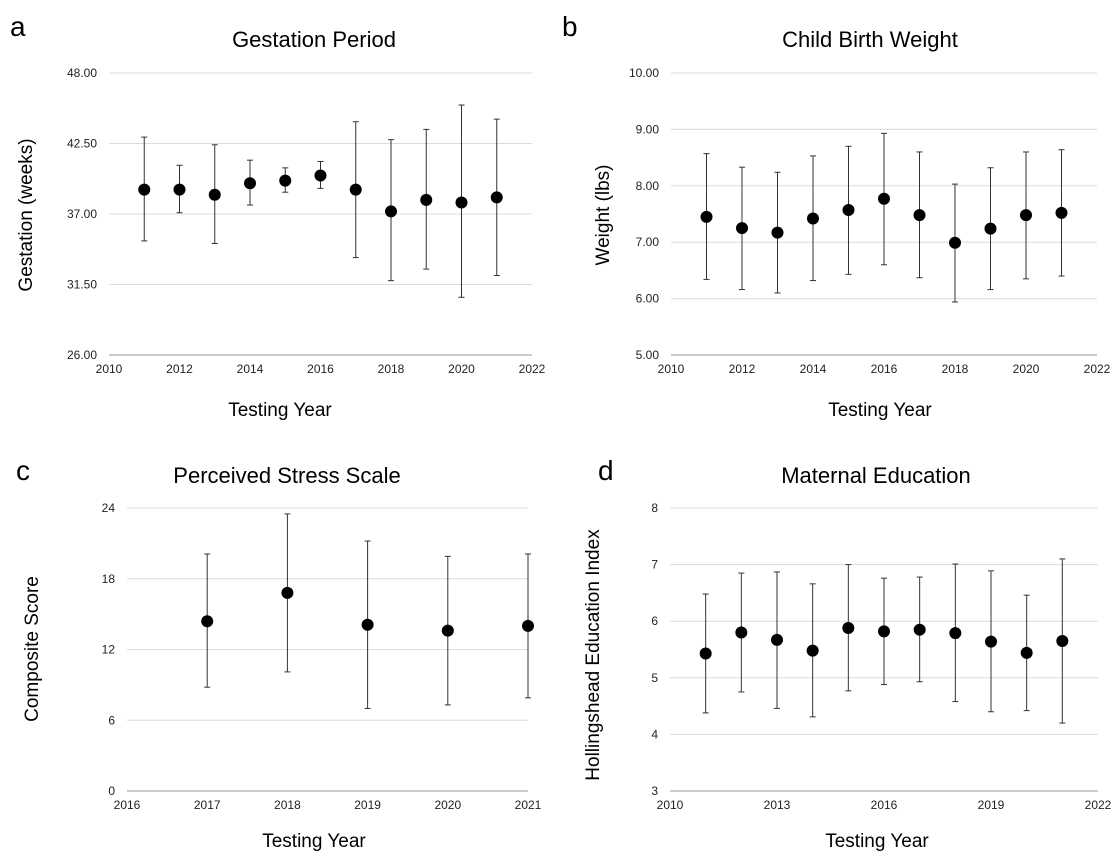  What do you see at coordinates (109, 508) in the screenshot?
I see `y-tick-label: 24` at bounding box center [109, 508].